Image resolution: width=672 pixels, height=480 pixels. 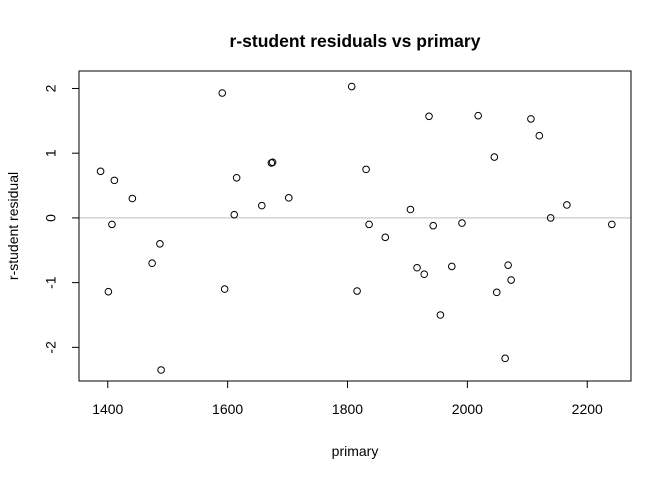 I want to click on y-tick-label: -2, so click(x=51, y=347).